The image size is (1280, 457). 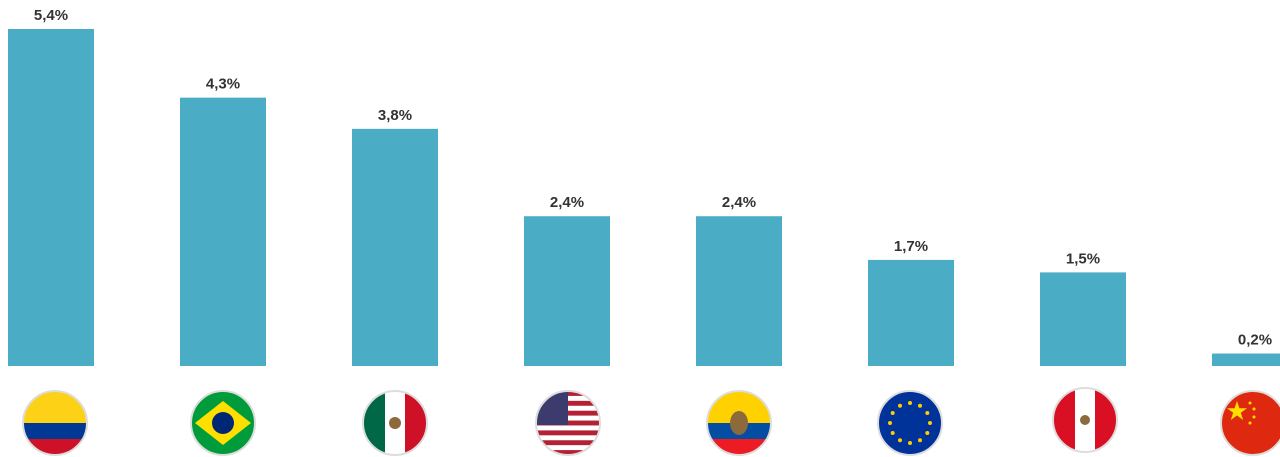 What do you see at coordinates (568, 423) in the screenshot?
I see `flag-usa` at bounding box center [568, 423].